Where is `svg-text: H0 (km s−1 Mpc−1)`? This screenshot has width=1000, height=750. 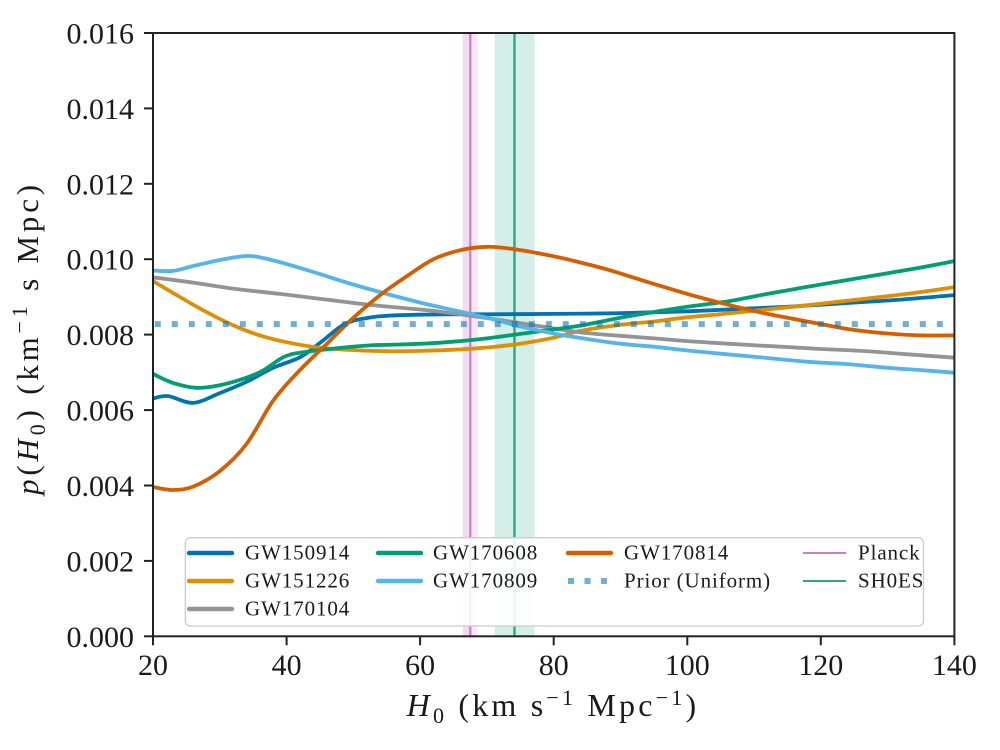 svg-text: H0 (km s−1 Mpc−1) is located at coordinates (553, 706).